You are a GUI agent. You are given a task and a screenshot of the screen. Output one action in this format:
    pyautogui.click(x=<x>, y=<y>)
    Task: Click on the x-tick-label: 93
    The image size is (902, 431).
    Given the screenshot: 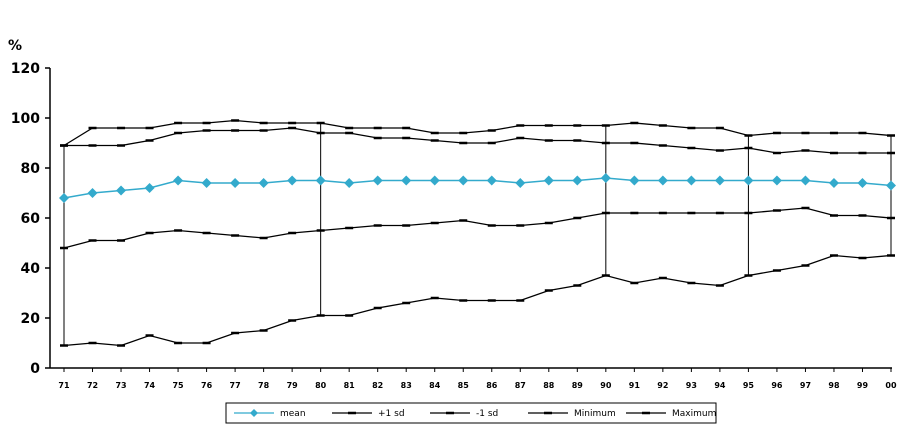 What is the action you would take?
    pyautogui.click(x=691, y=385)
    